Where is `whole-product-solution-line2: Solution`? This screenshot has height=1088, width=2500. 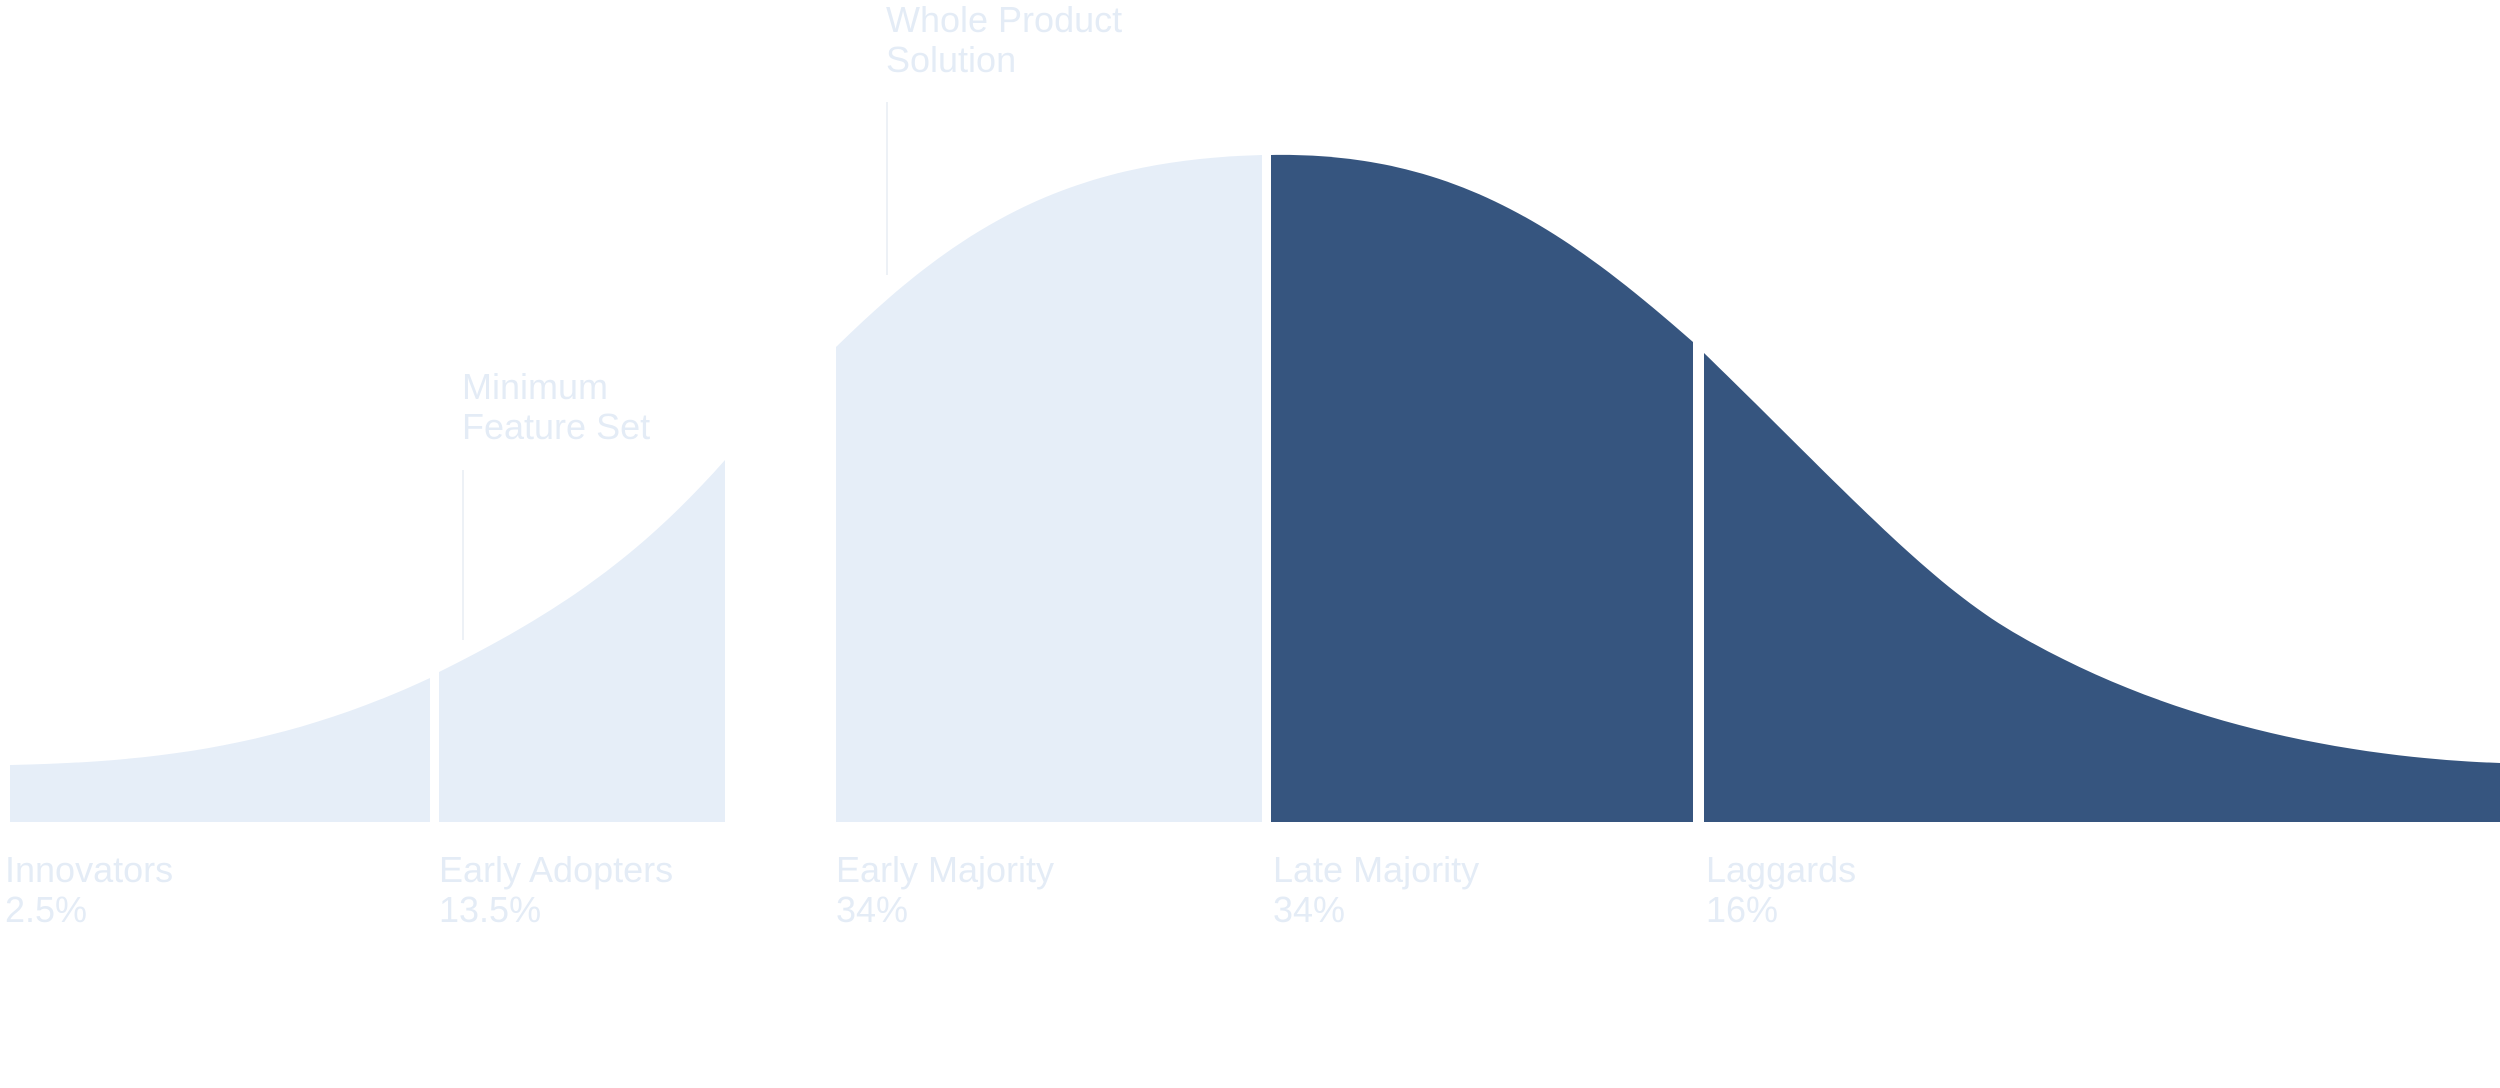 whole-product-solution-line2: Solution is located at coordinates (951, 59).